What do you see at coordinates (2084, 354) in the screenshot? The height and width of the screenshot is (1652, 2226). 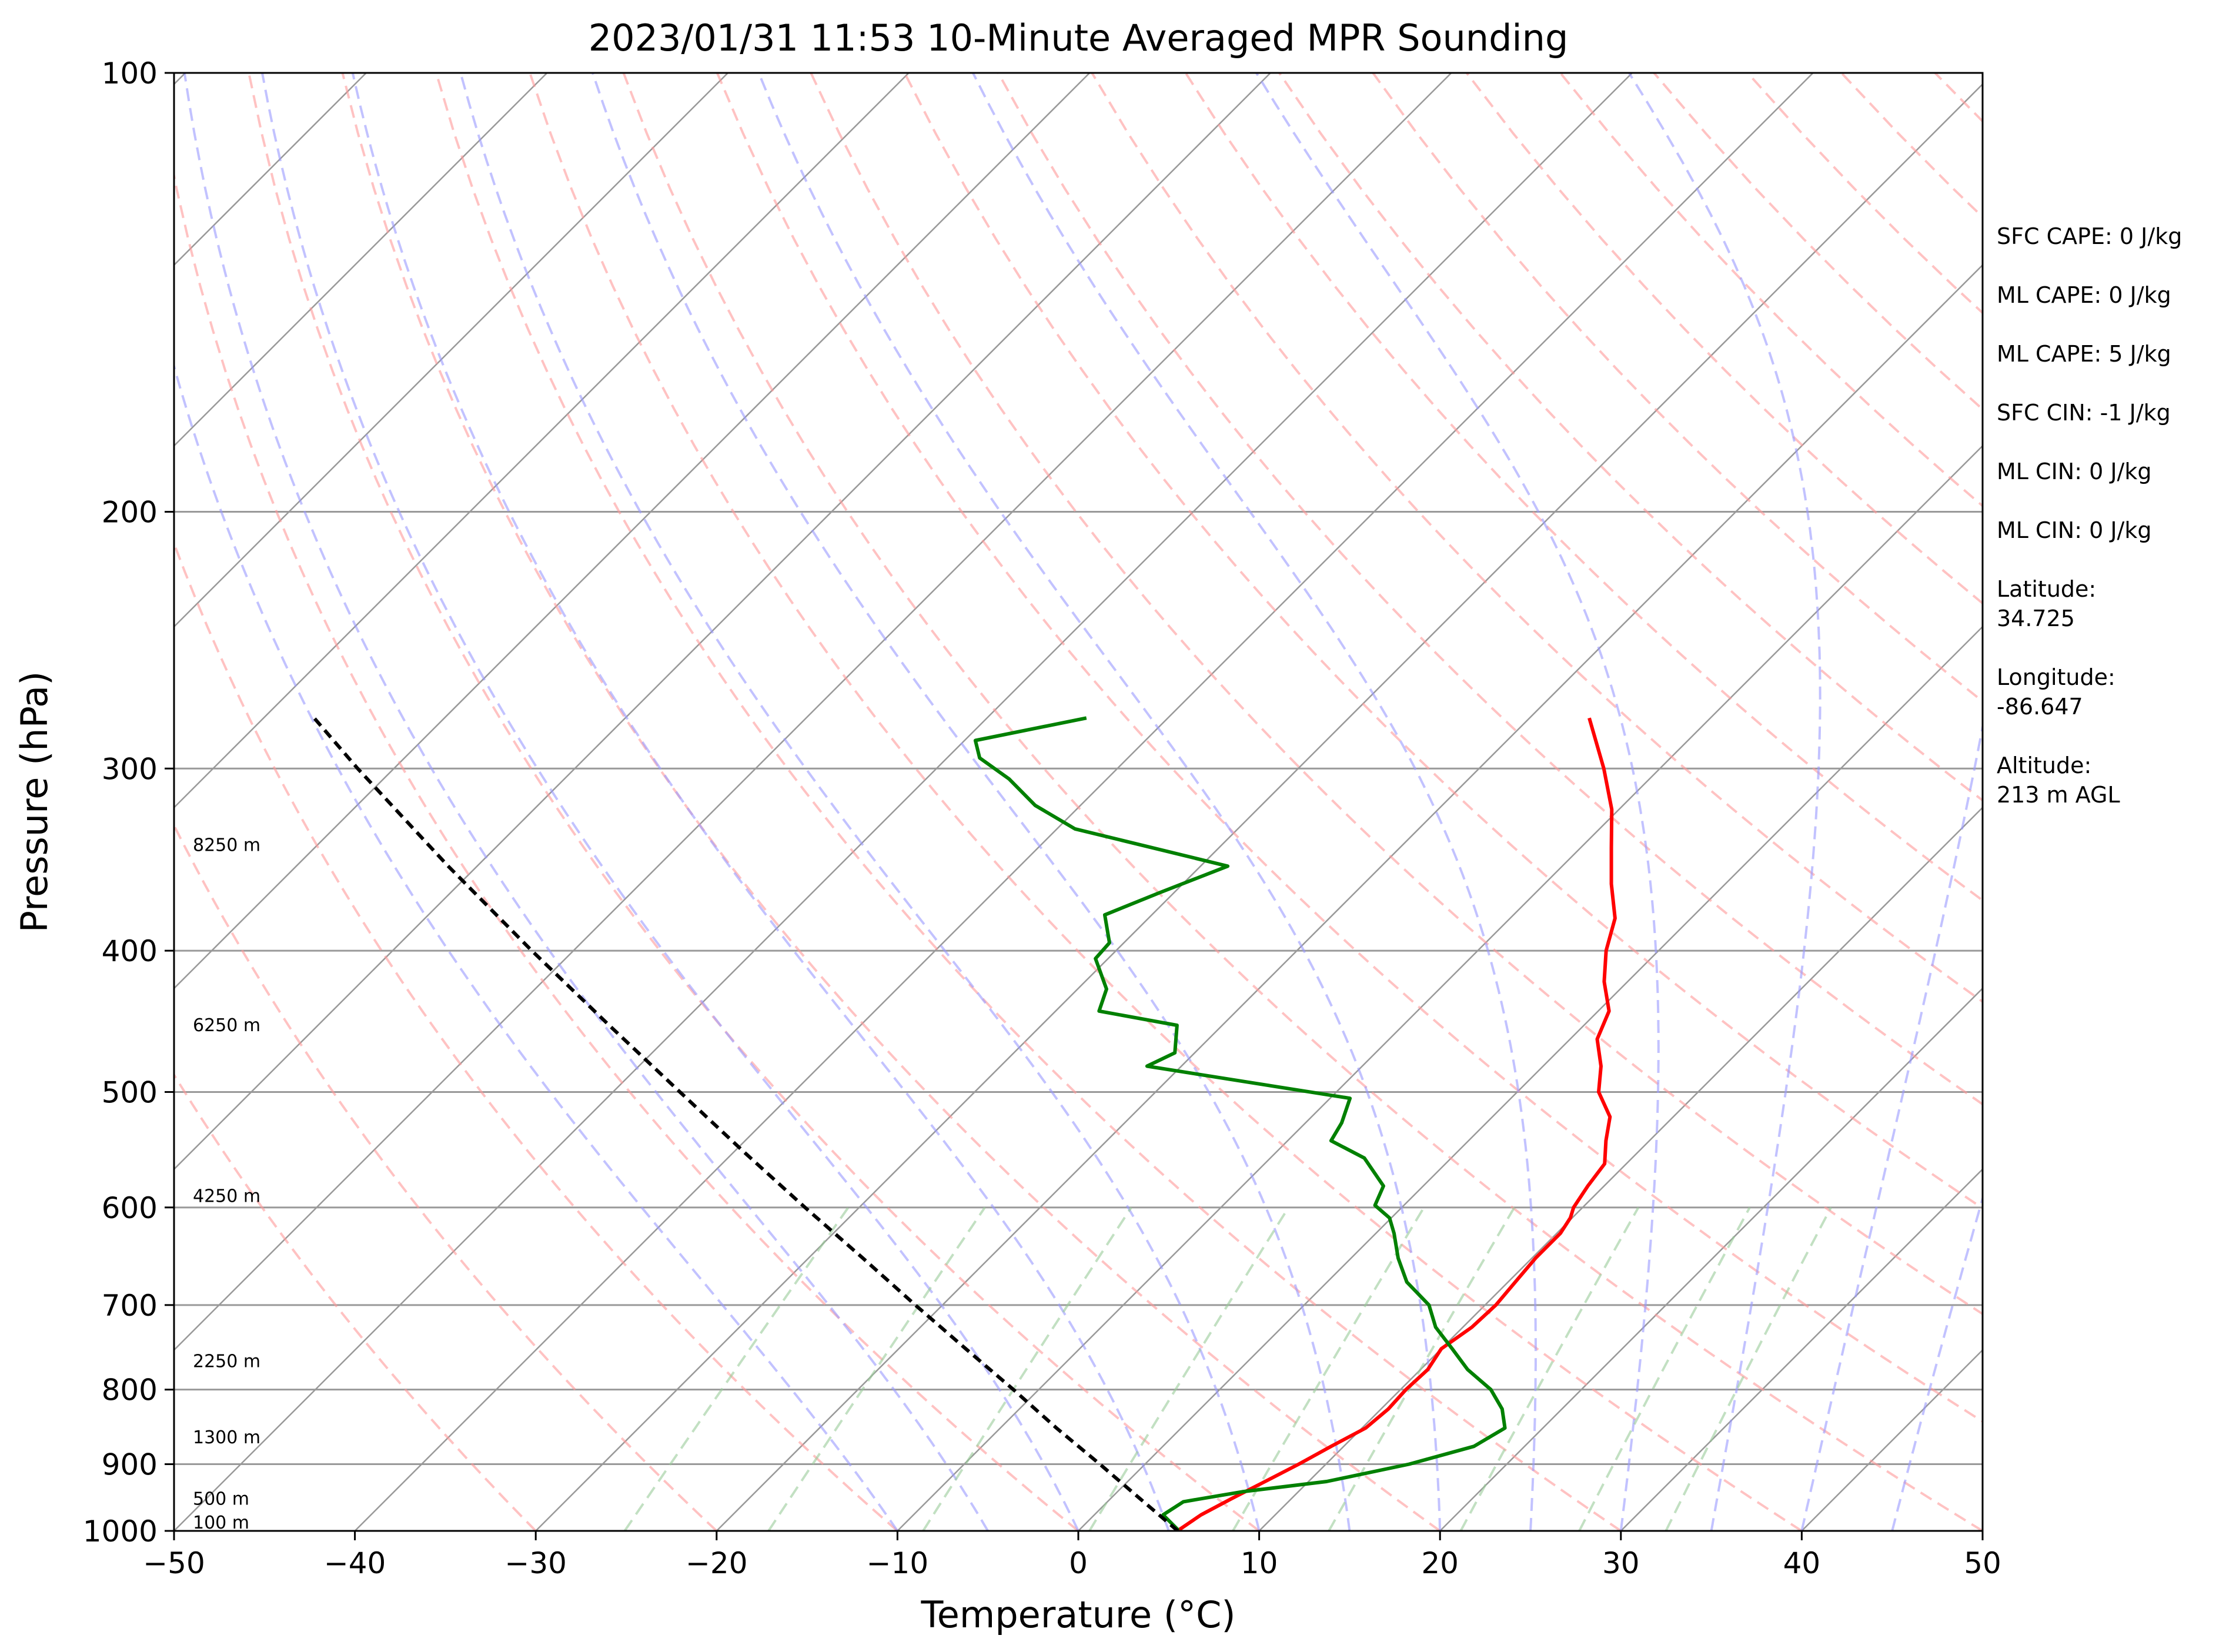 I see `side-info-text: ML CAPE: 5 J/kg` at bounding box center [2084, 354].